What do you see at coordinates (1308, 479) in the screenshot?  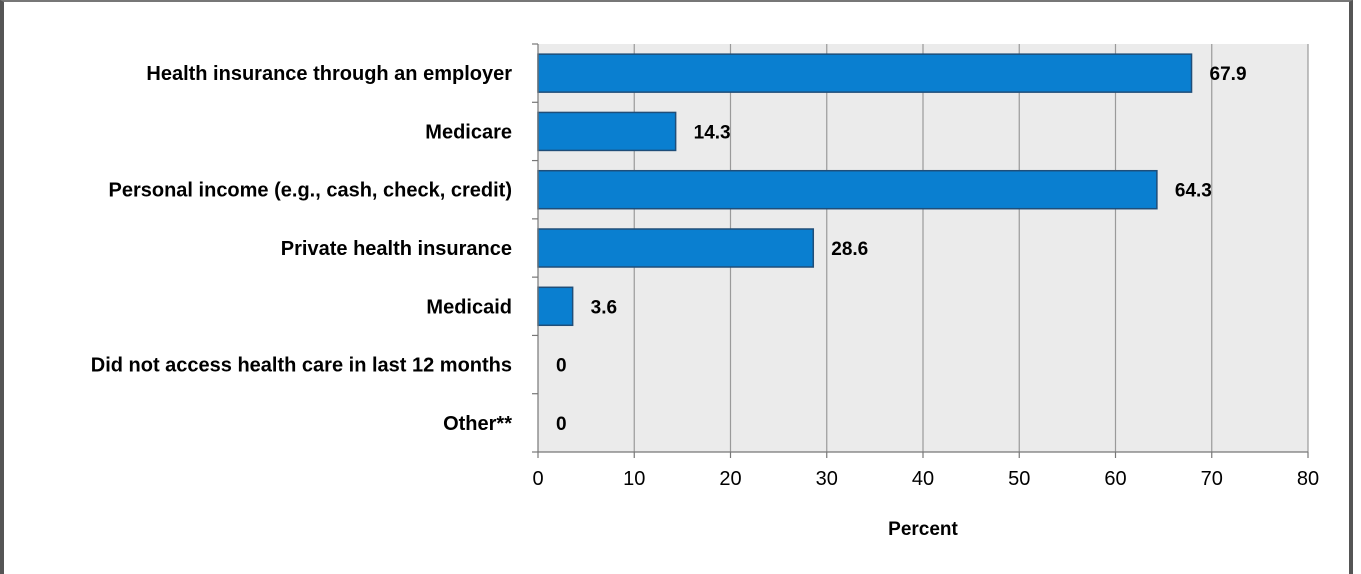 I see `x-tick-label: 80` at bounding box center [1308, 479].